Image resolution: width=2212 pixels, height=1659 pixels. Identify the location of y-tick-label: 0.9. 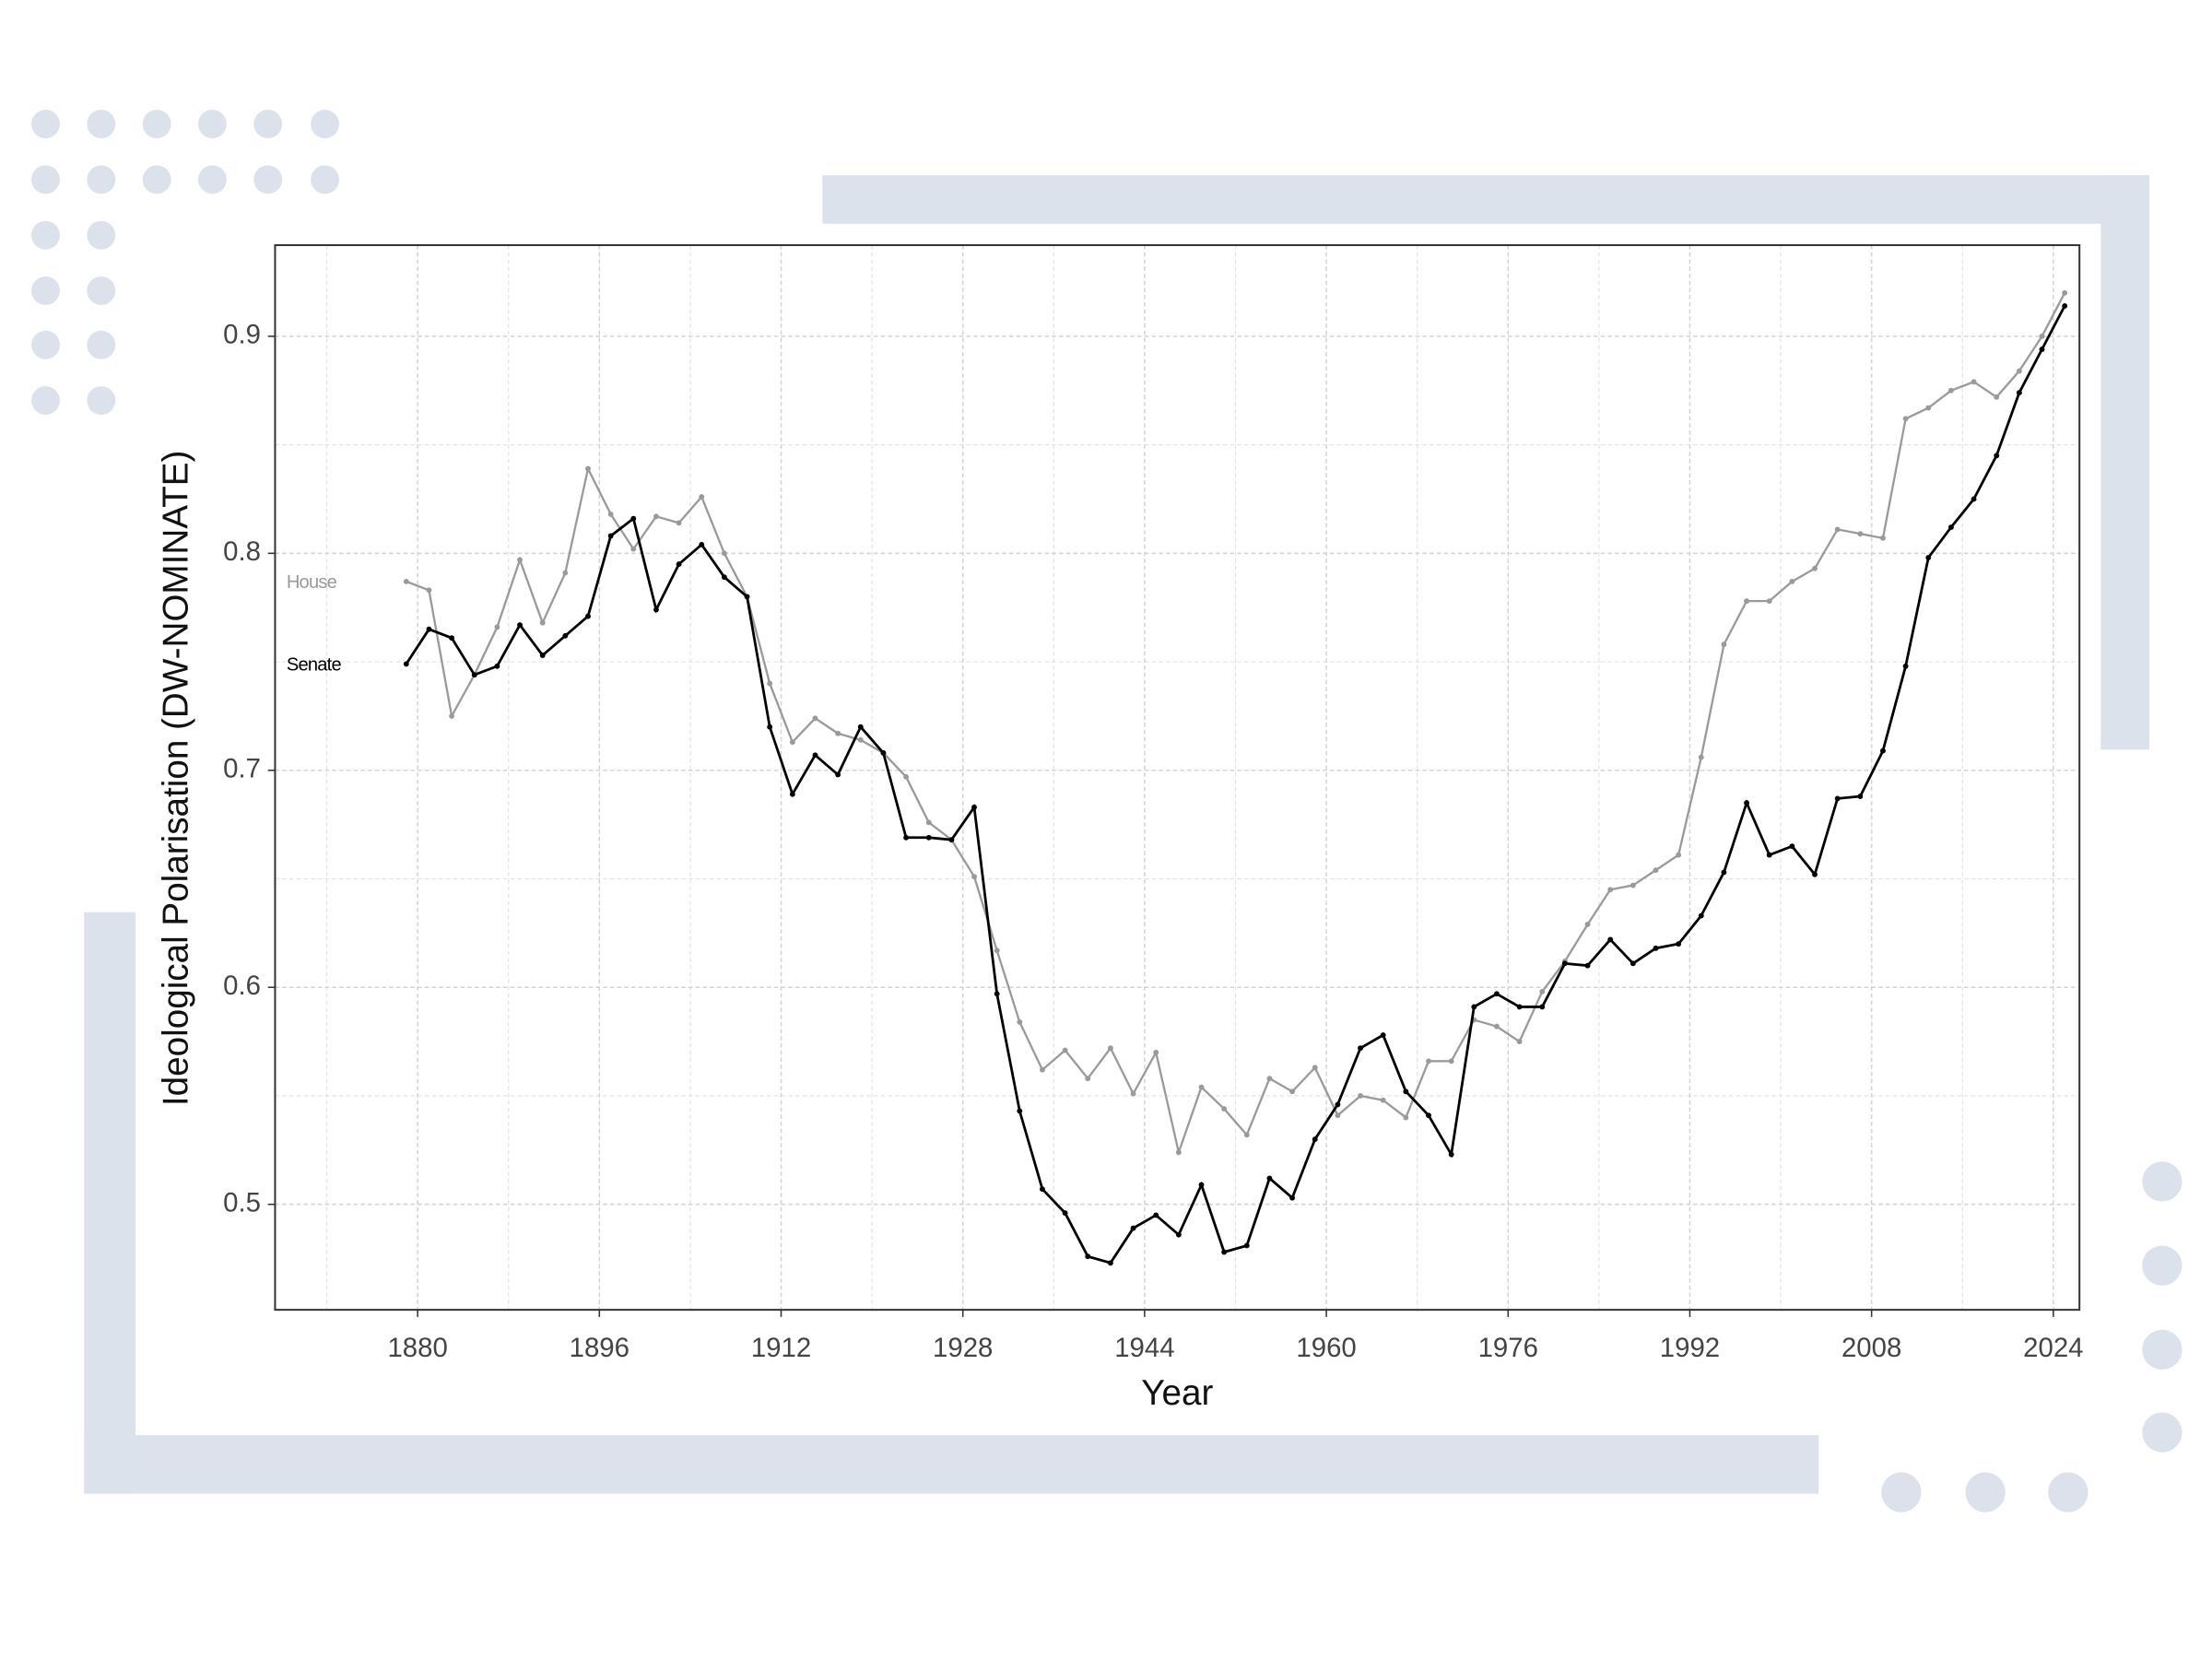
(242, 335).